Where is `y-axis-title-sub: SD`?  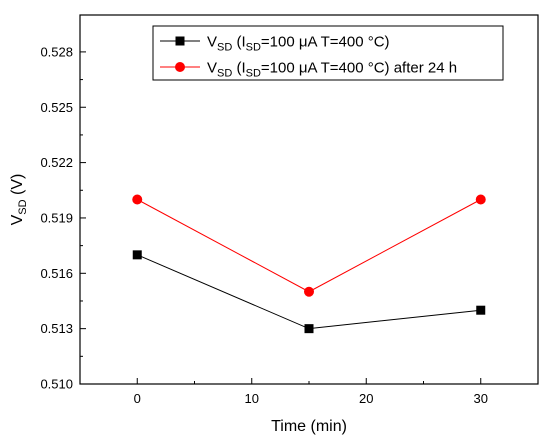
y-axis-title-sub: SD is located at coordinates (23, 206).